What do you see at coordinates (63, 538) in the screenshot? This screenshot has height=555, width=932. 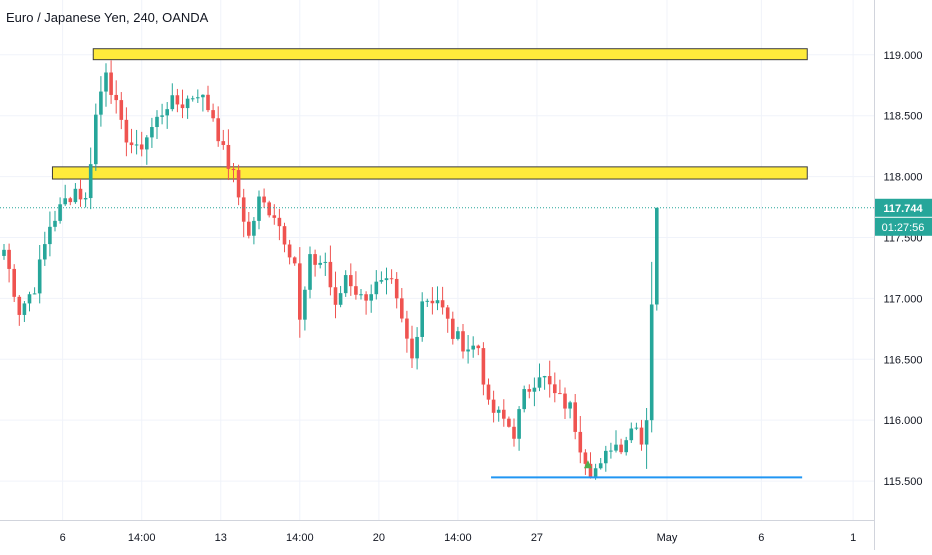 I see `x-tick-label: 6` at bounding box center [63, 538].